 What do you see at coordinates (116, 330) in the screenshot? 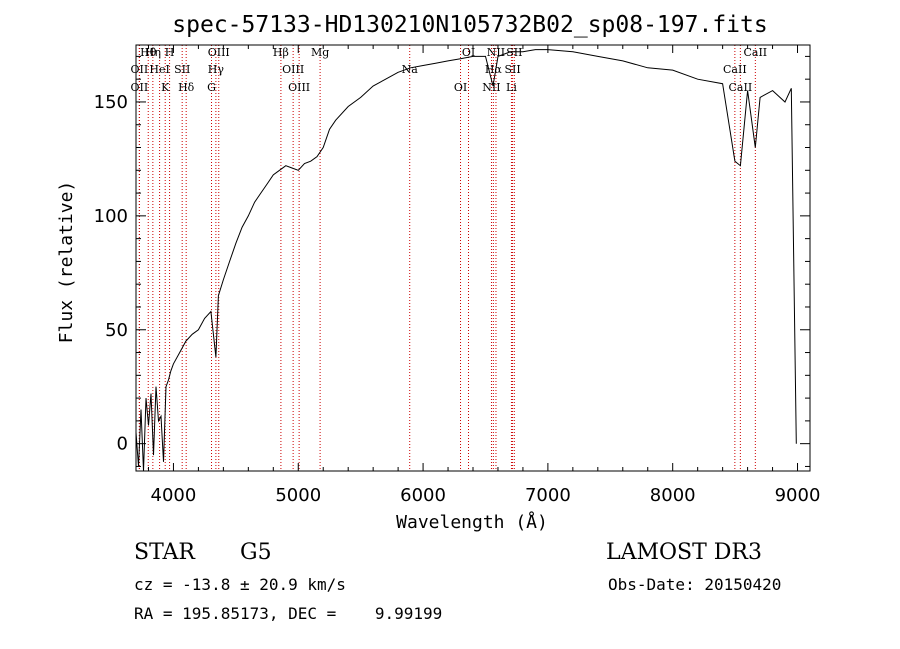
I see `y-tick-label: 50` at bounding box center [116, 330].